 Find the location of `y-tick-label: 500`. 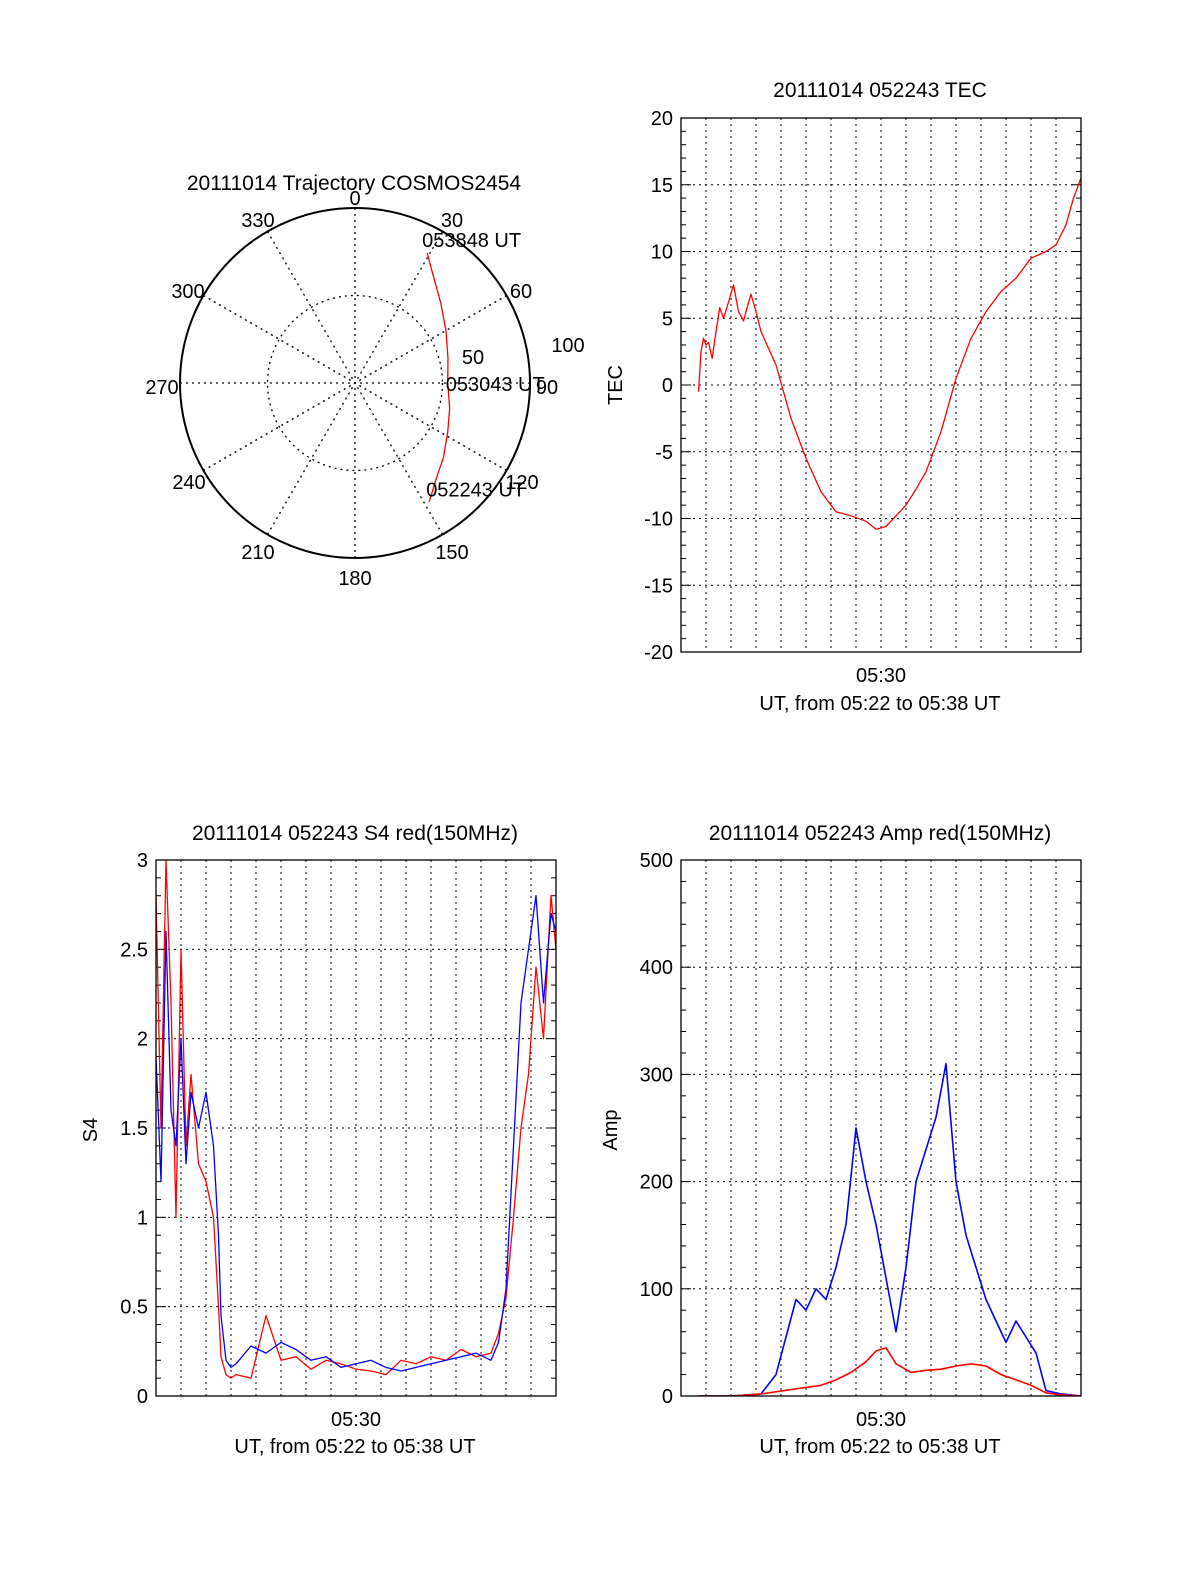

y-tick-label: 500 is located at coordinates (656, 861).